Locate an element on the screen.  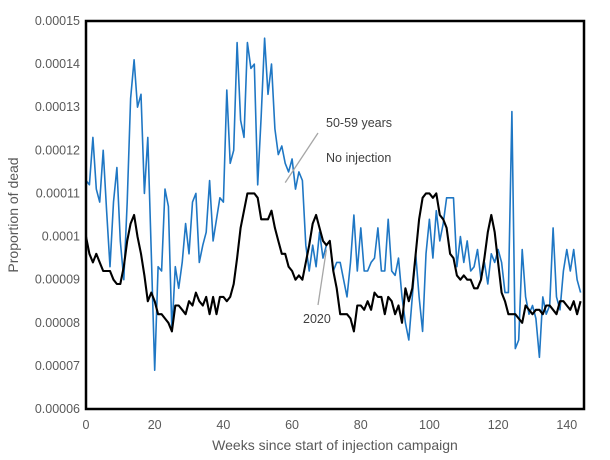
y-tick-label: 0.0001 is located at coordinates (61, 237).